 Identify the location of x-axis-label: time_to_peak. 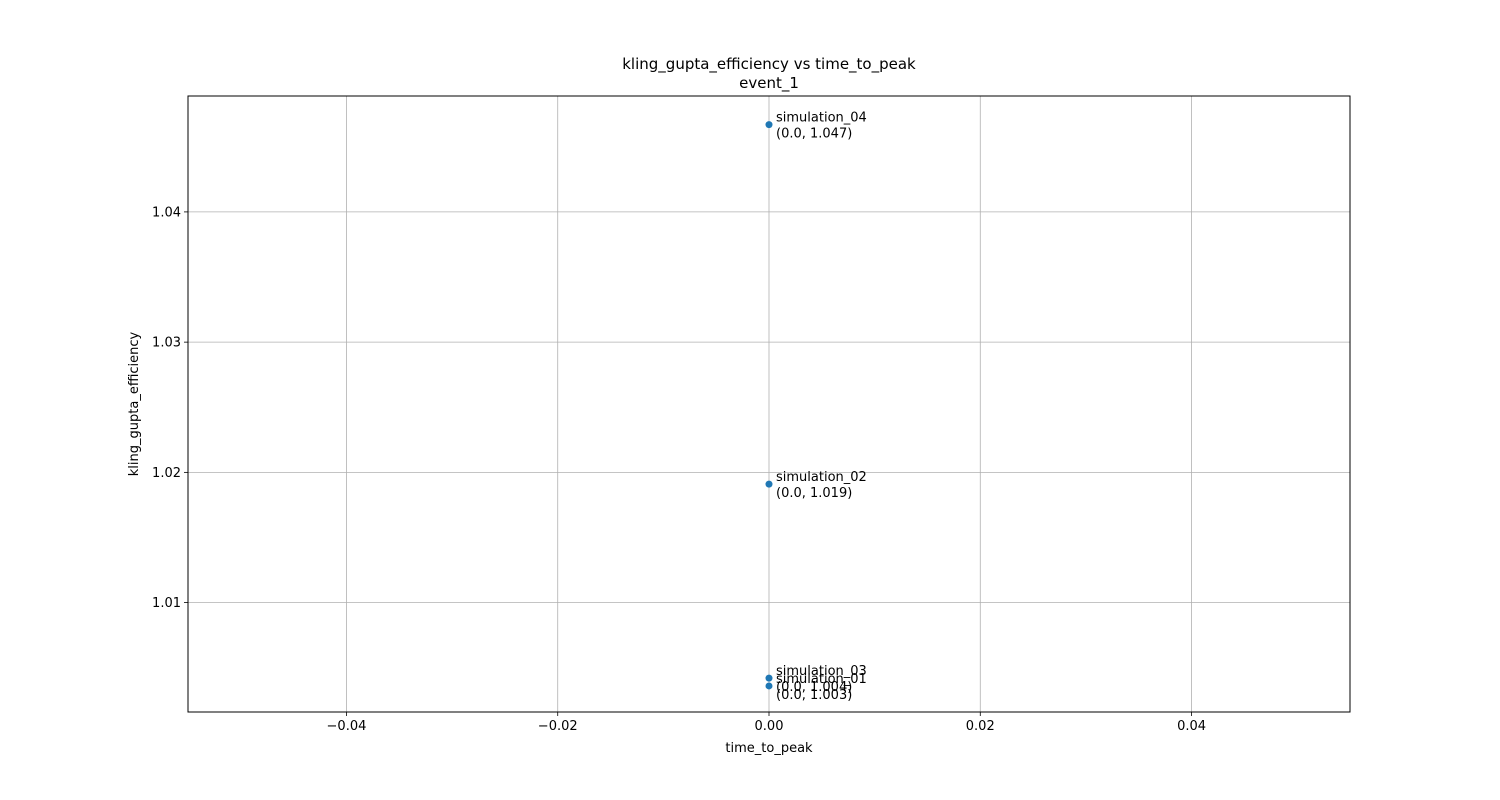
(769, 748).